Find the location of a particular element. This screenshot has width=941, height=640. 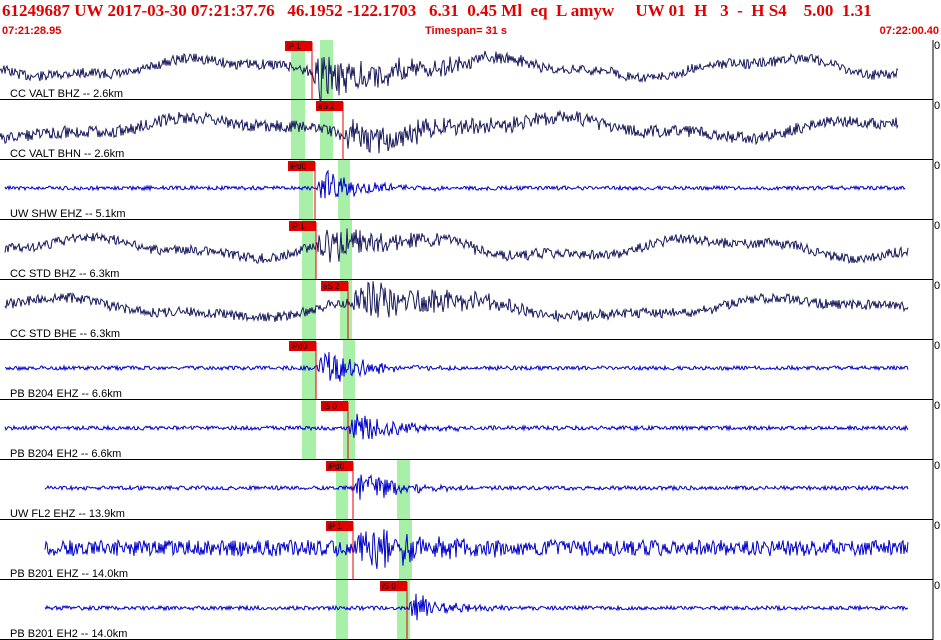

trace-row: 0 iS 0 PB B201 EH2 -- 14.0km is located at coordinates (470, 610).